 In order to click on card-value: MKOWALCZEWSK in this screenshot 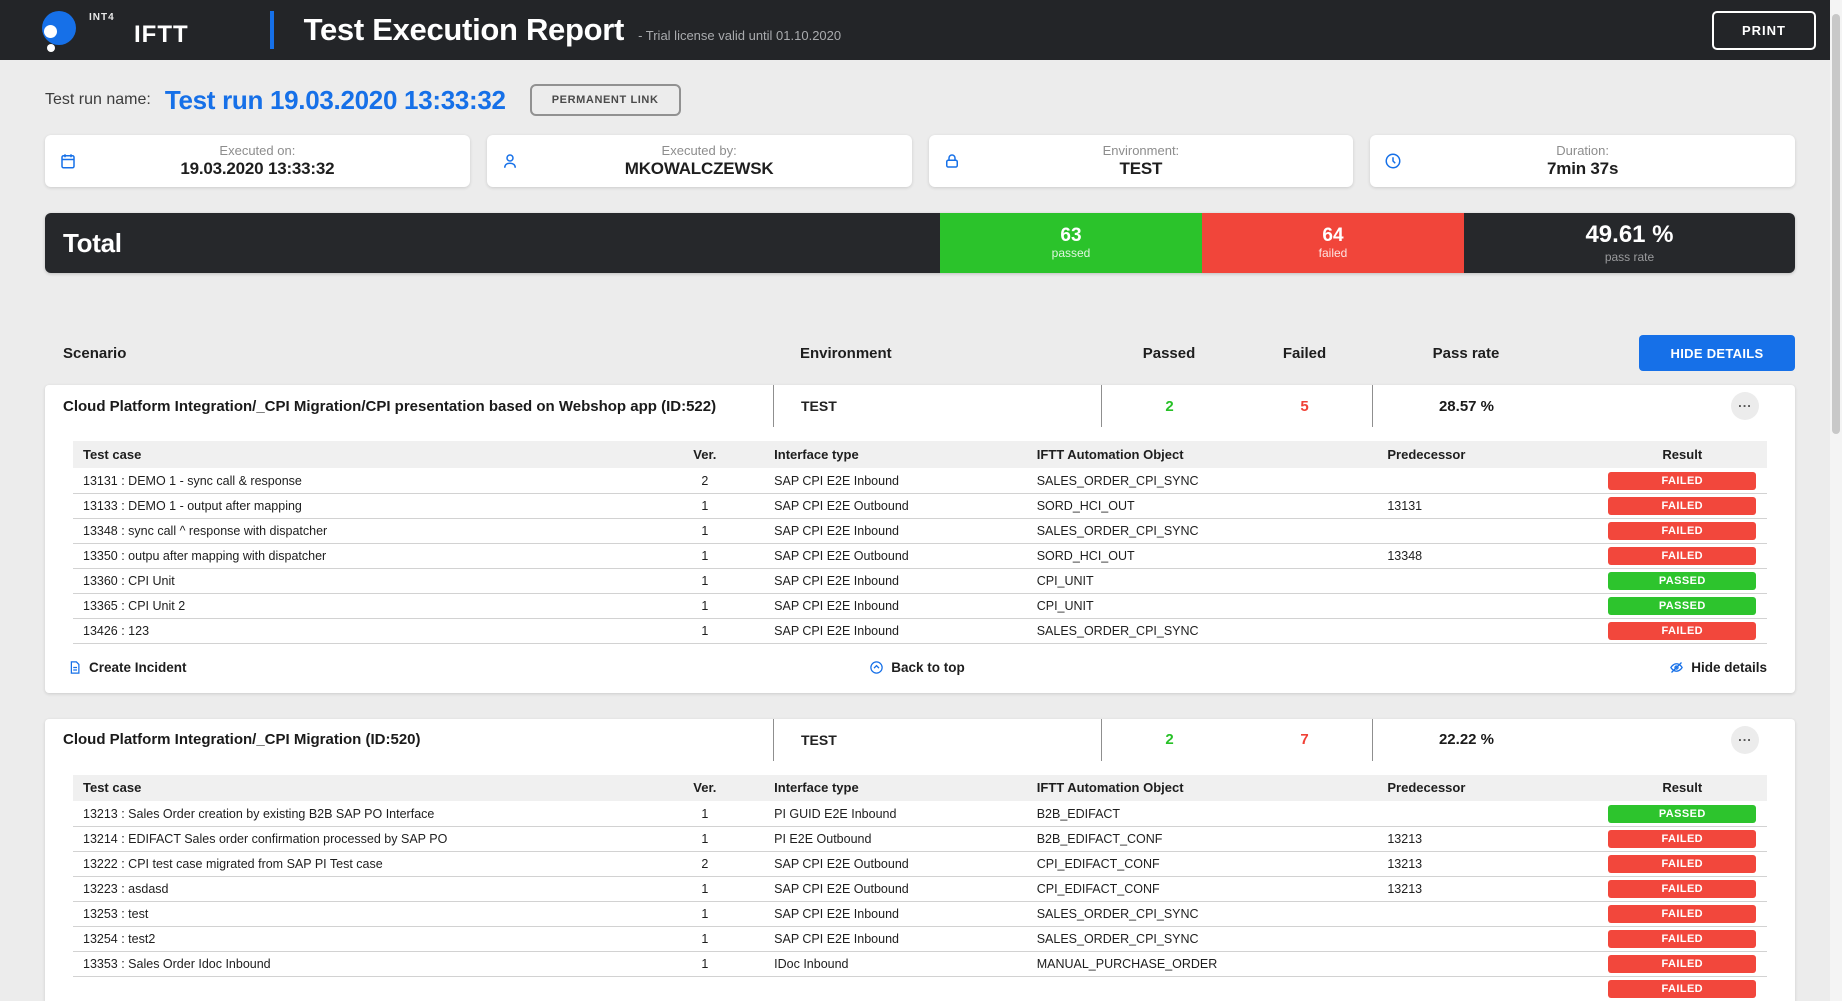, I will do `click(699, 168)`.